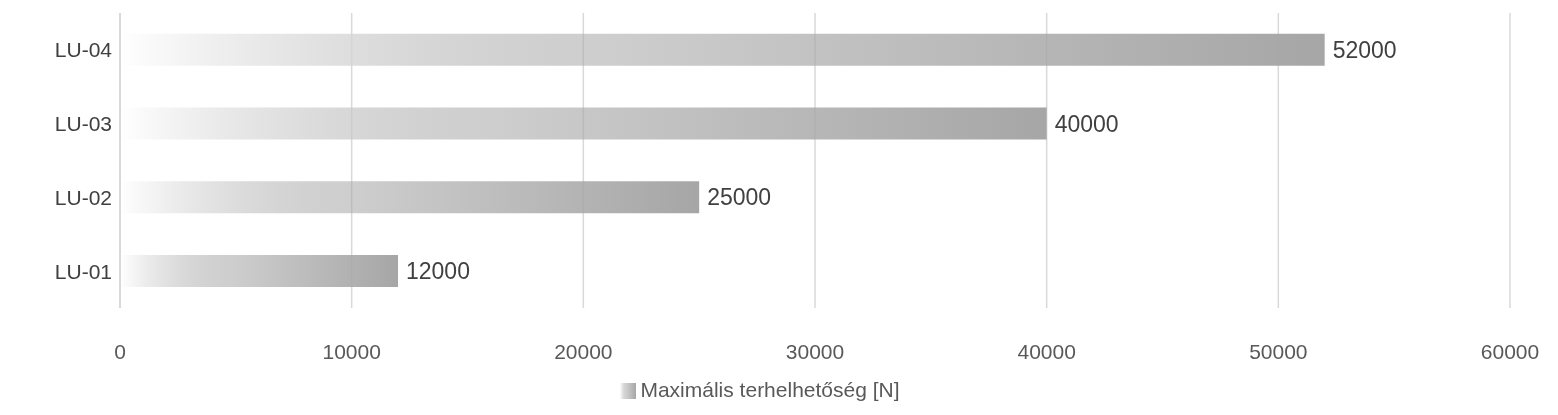 Image resolution: width=1558 pixels, height=415 pixels. Describe the element at coordinates (1364, 49) in the screenshot. I see `data-label: 52000` at that location.